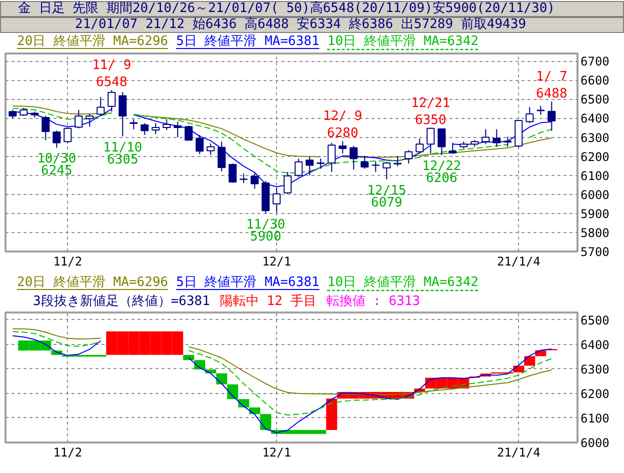 The height and width of the screenshot is (473, 624). I want to click on y-tick-label: 5800, so click(595, 233).